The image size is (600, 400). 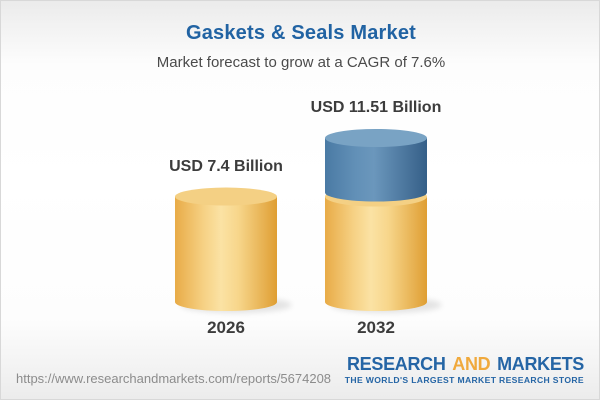 What do you see at coordinates (376, 327) in the screenshot?
I see `axis-label-2032: 2032` at bounding box center [376, 327].